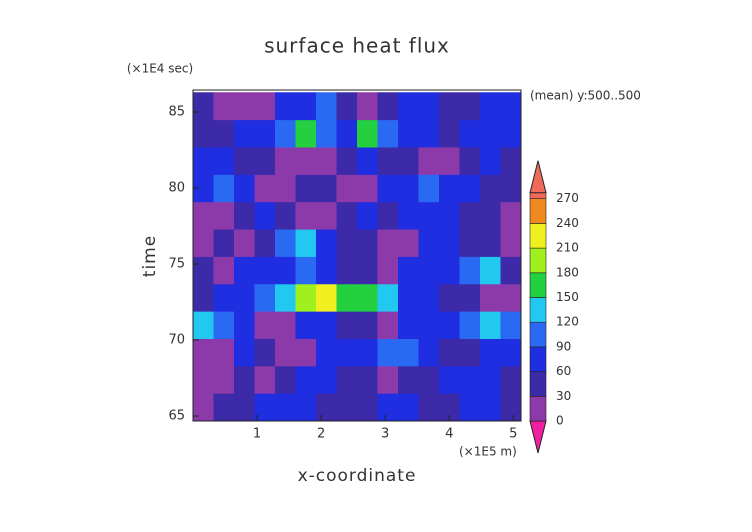 The image size is (752, 532). Describe the element at coordinates (560, 421) in the screenshot. I see `colorbar-label: 0` at that location.